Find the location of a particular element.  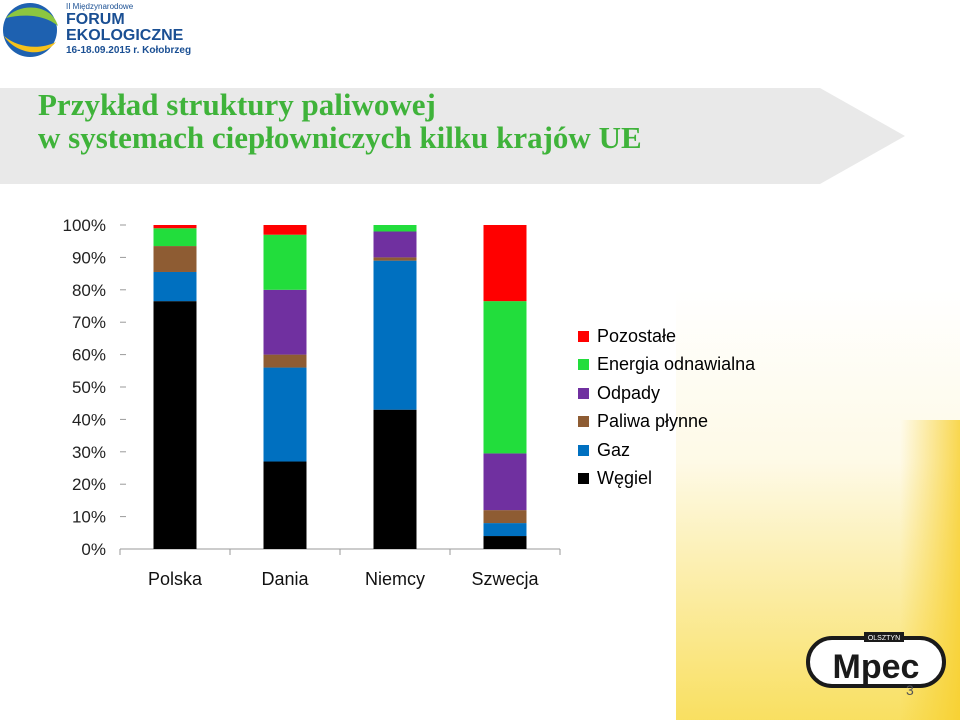

y-tick-label: 30% is located at coordinates (89, 452).